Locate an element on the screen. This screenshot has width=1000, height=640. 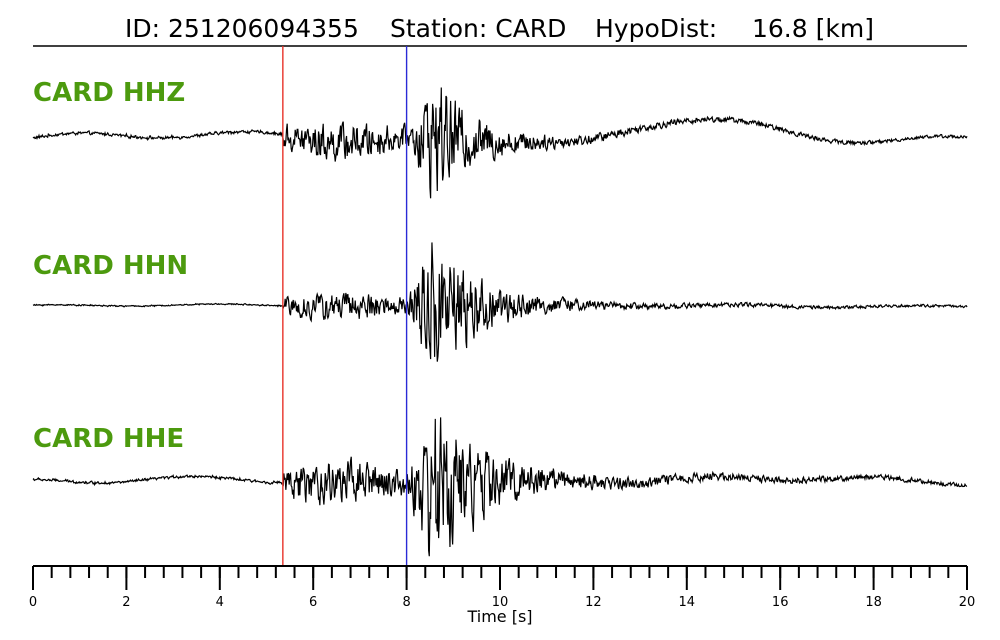
tick-label: 0 is located at coordinates (33, 602).